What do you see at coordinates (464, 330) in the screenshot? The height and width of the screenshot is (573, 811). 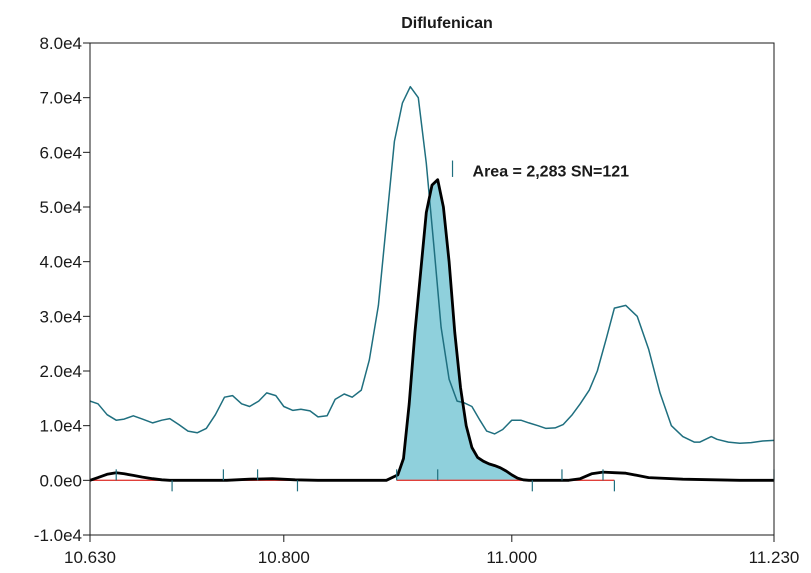 I see `integrated-peak-area` at bounding box center [464, 330].